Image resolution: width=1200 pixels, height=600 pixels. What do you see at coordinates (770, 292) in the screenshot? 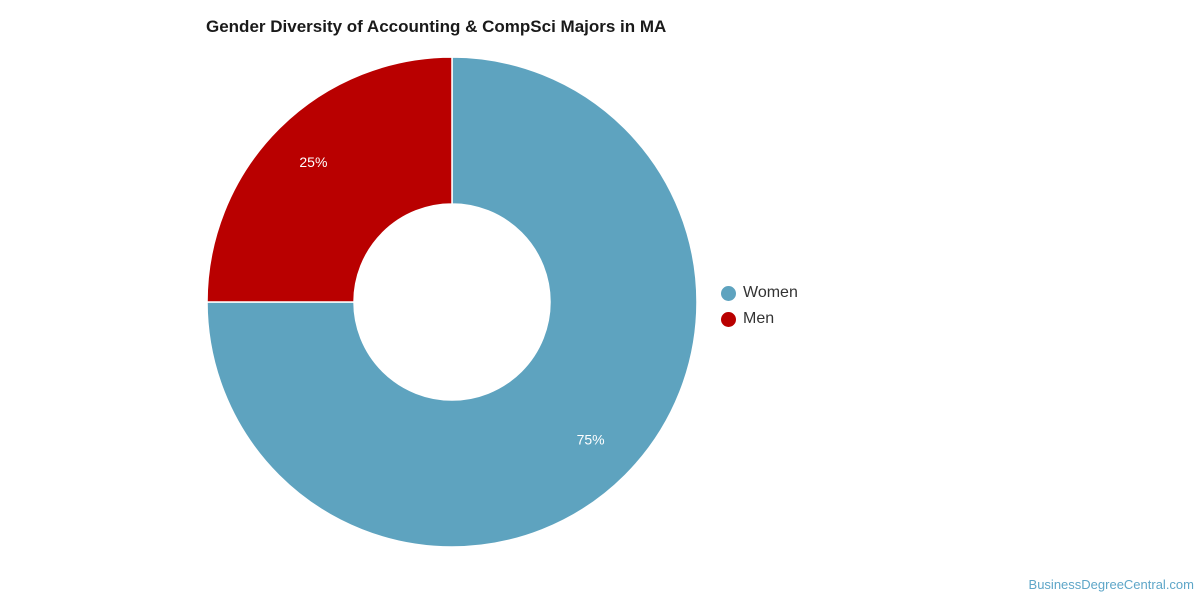
I see `legend-label-women: Women` at bounding box center [770, 292].